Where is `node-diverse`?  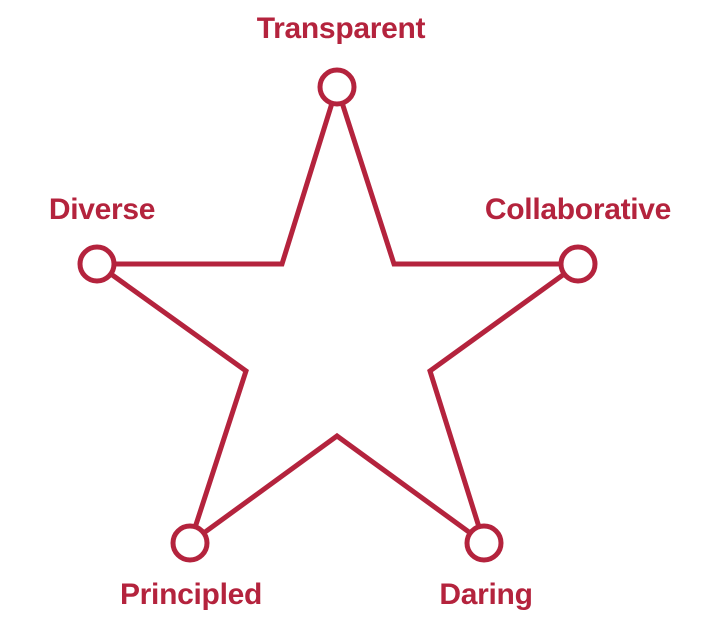 node-diverse is located at coordinates (97, 264).